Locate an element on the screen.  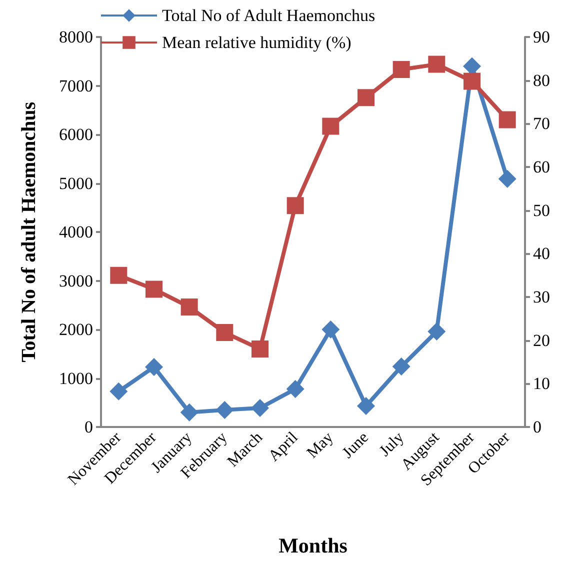
y-tick-label: 0 is located at coordinates (88, 427).